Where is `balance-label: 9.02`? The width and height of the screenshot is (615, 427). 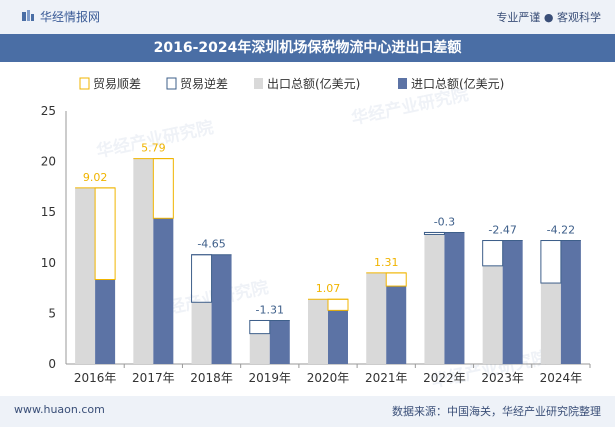
balance-label: 9.02 is located at coordinates (95, 177).